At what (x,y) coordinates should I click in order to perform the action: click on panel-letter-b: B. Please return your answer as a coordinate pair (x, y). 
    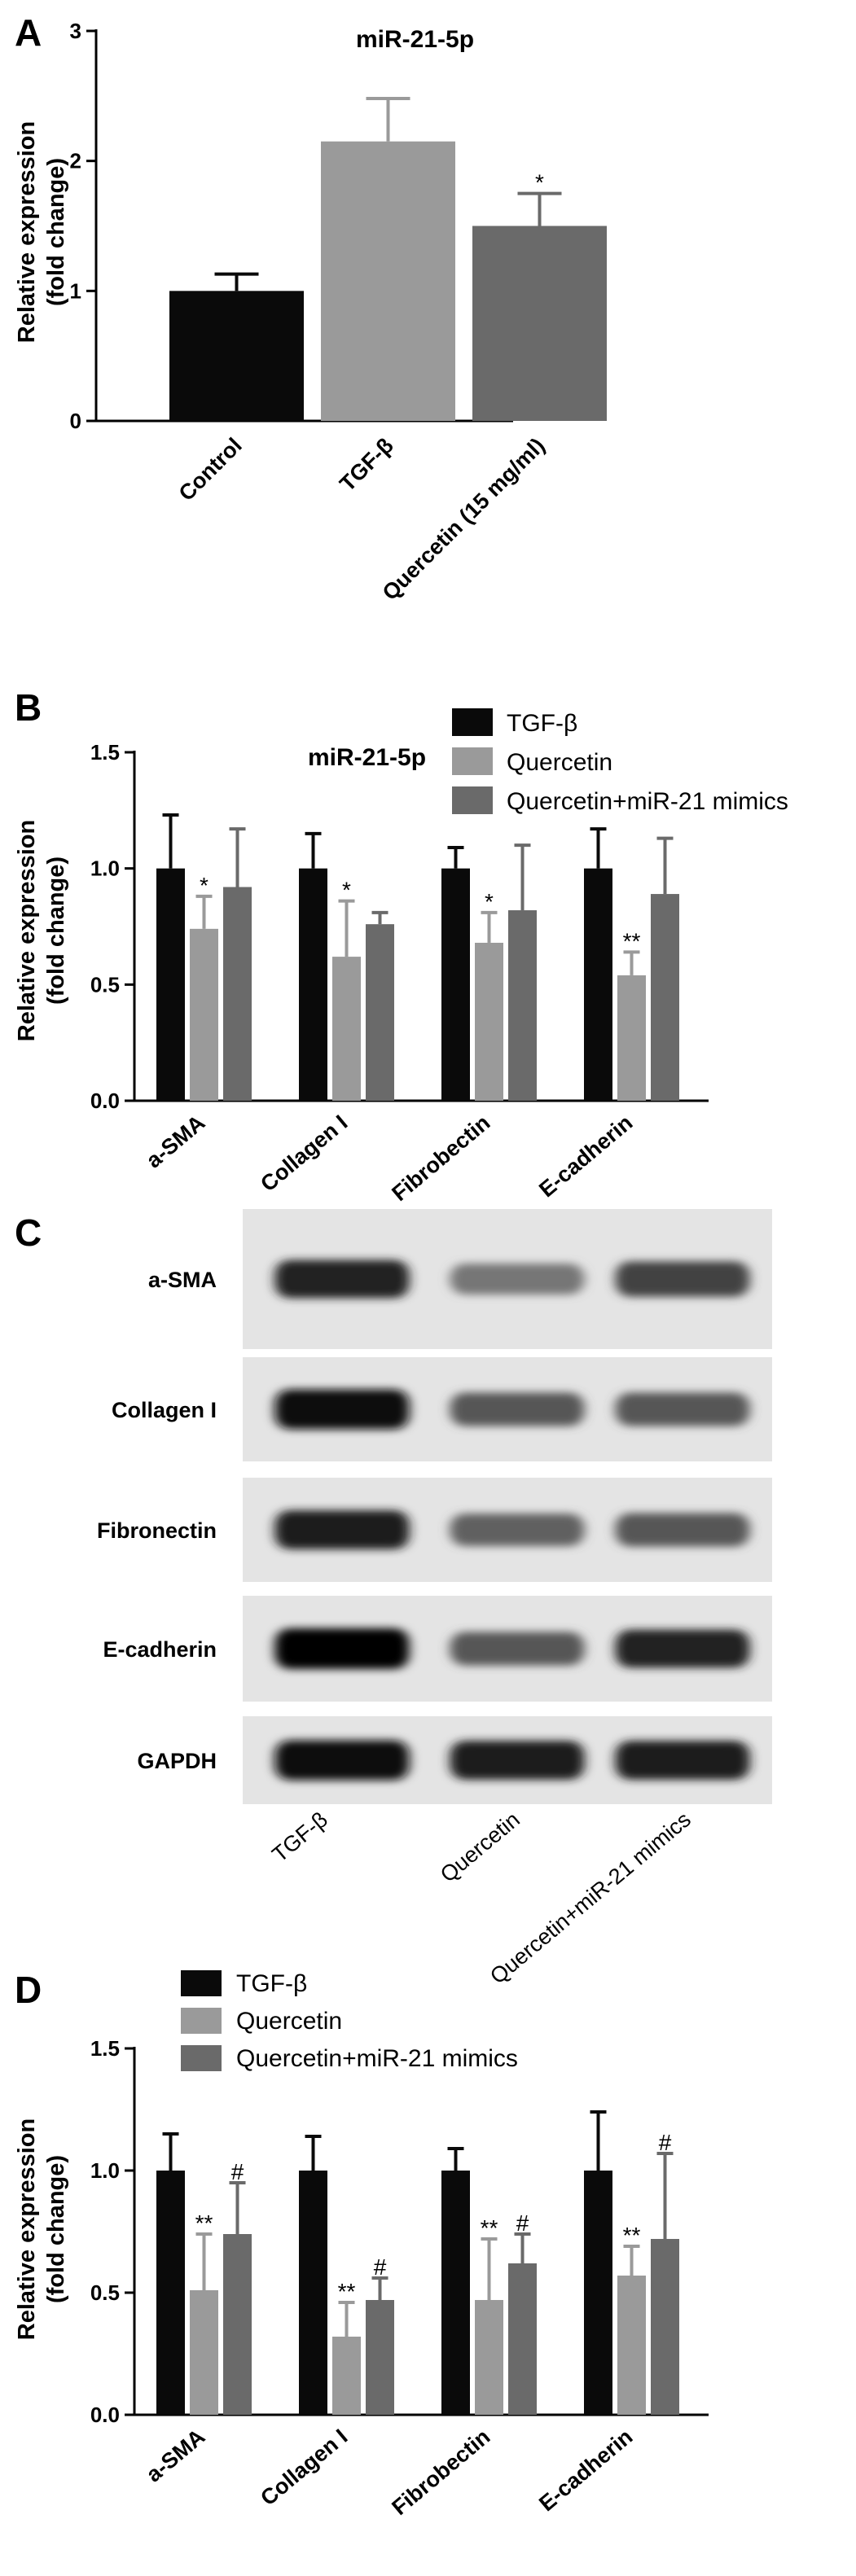
    Looking at the image, I should click on (28, 707).